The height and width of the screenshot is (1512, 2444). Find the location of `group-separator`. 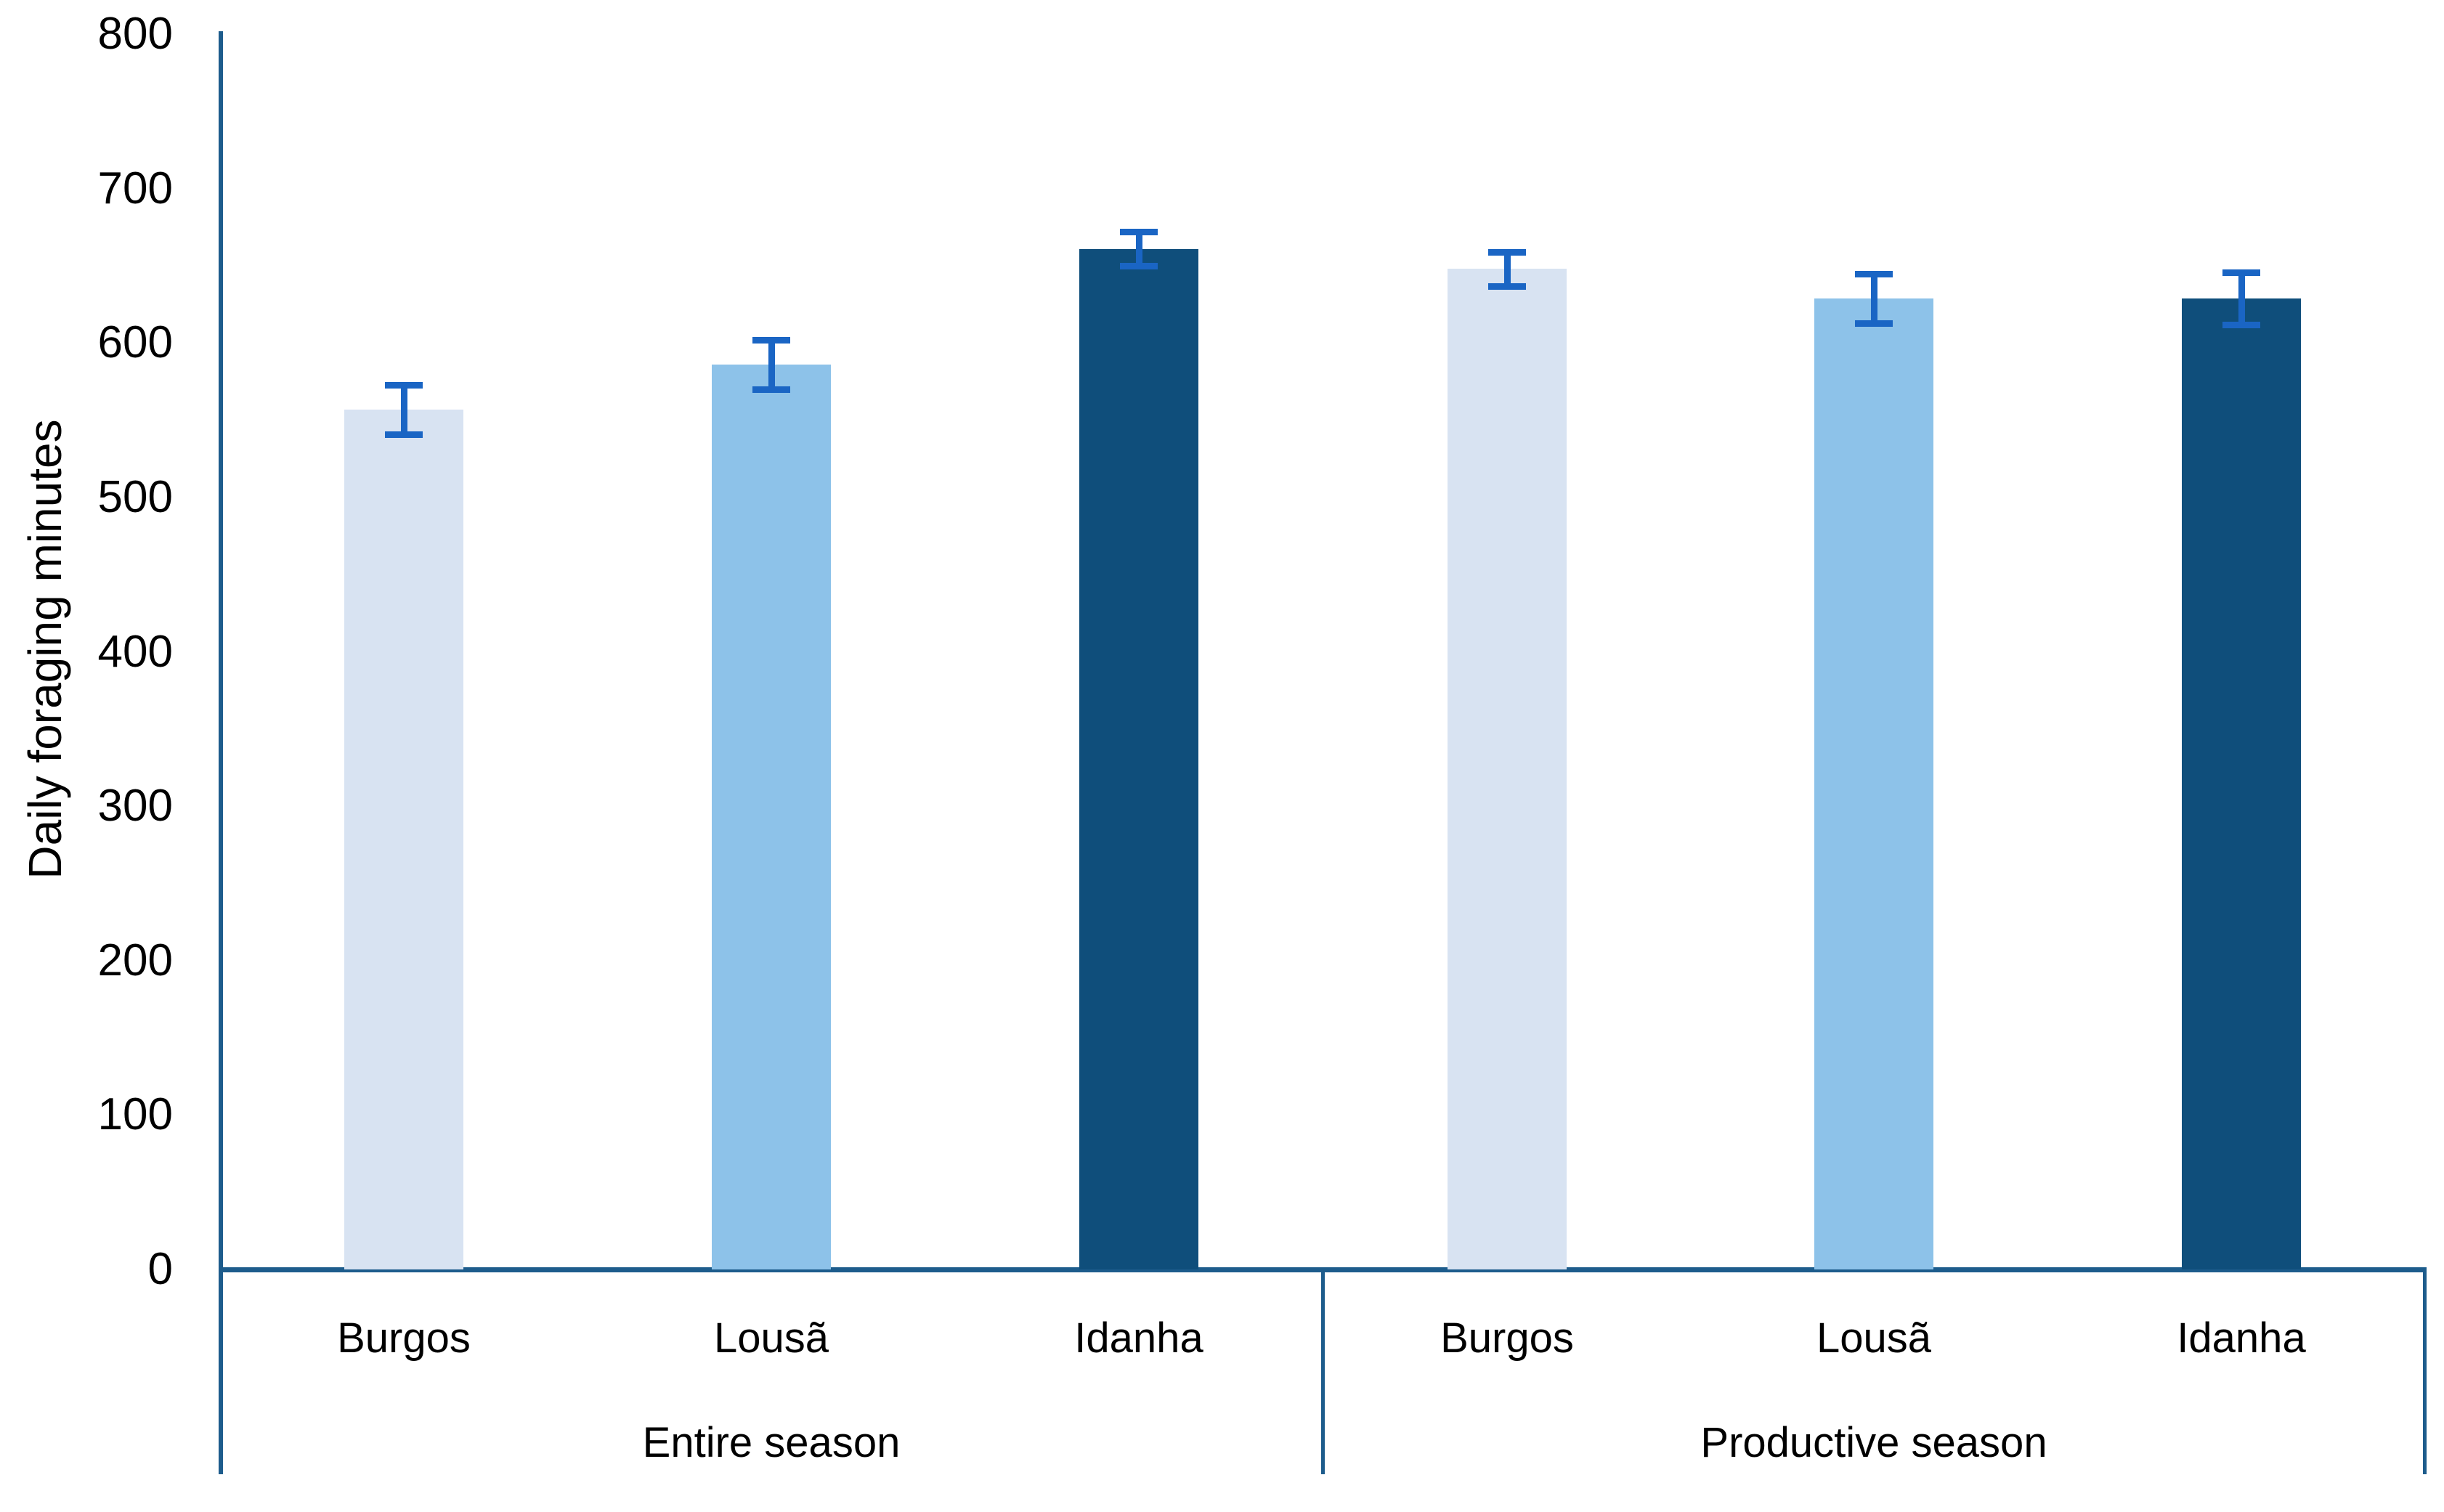

group-separator is located at coordinates (1323, 1371).